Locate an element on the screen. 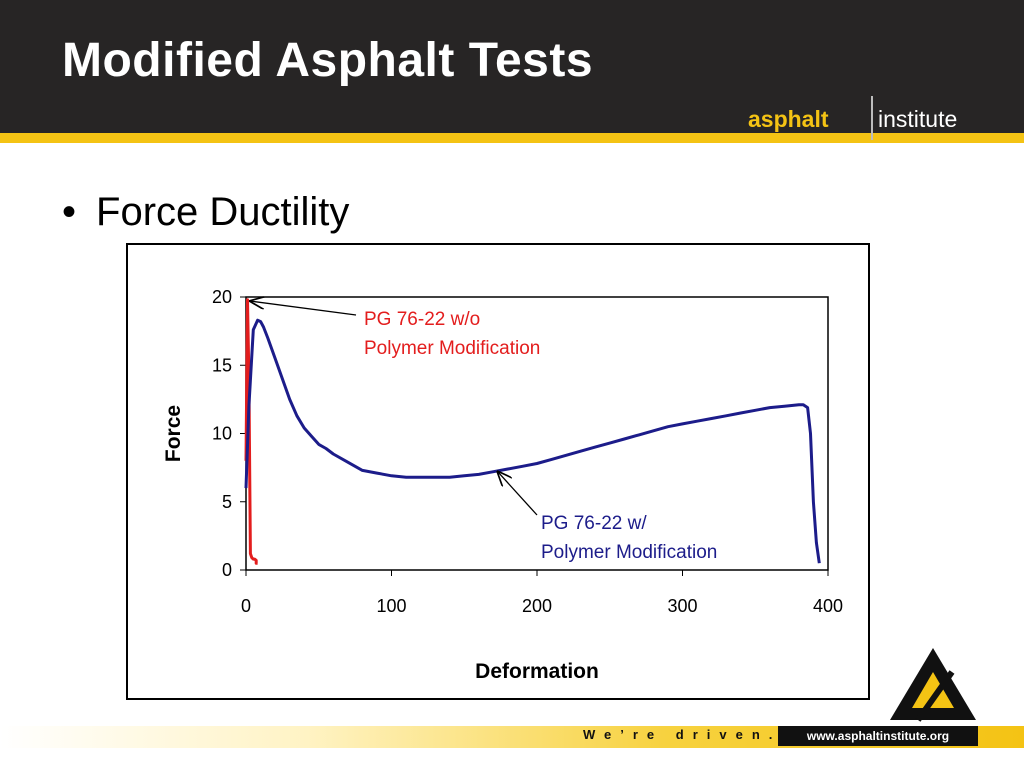  annotation-label-2: Polymer Modification is located at coordinates (629, 552).